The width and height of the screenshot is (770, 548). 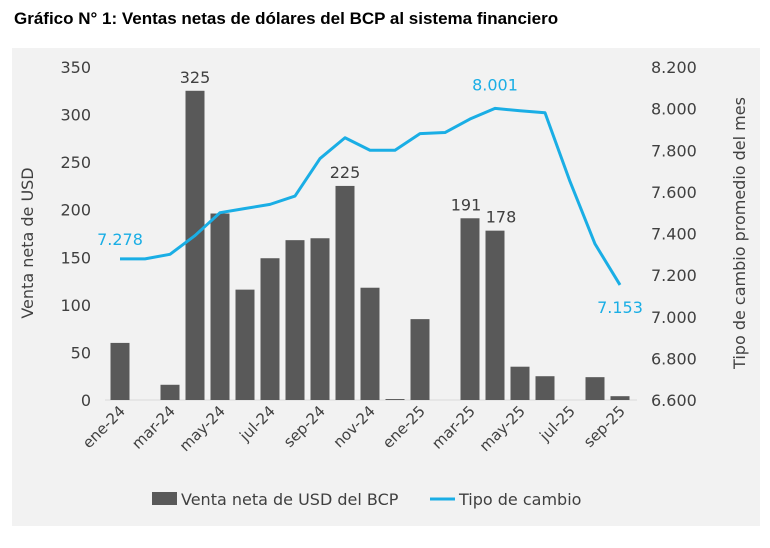 I want to click on x-tick-label: nov-24, so click(x=354, y=426).